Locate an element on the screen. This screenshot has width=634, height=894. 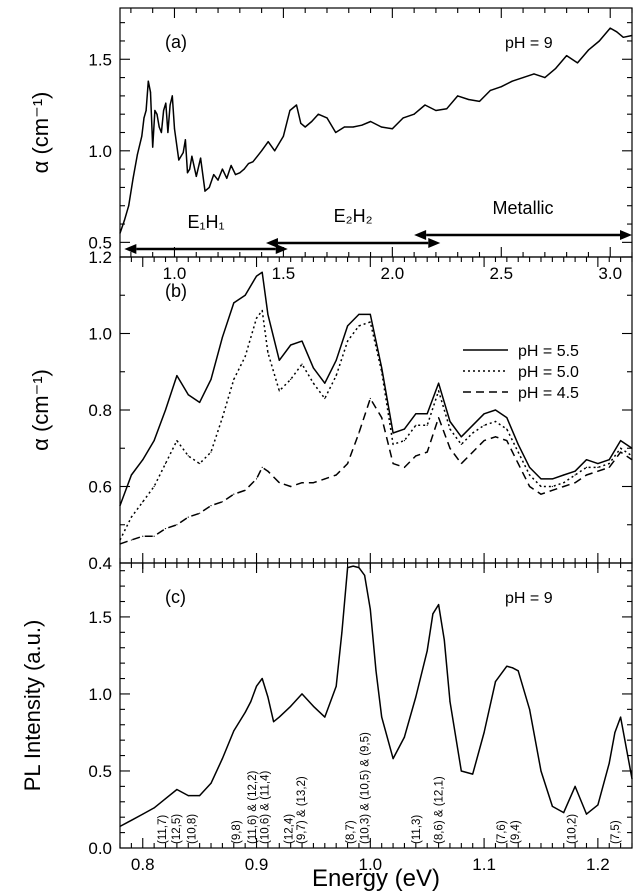
y-tick-label: 1.2 is located at coordinates (100, 257).